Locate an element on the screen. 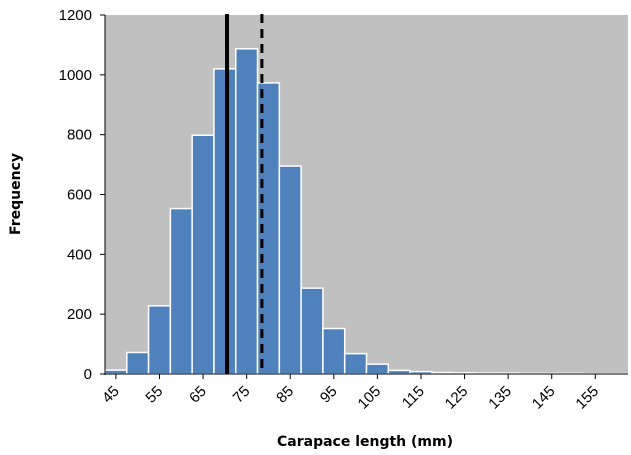  x-axis-title: Carapace length (mm) is located at coordinates (365, 442).